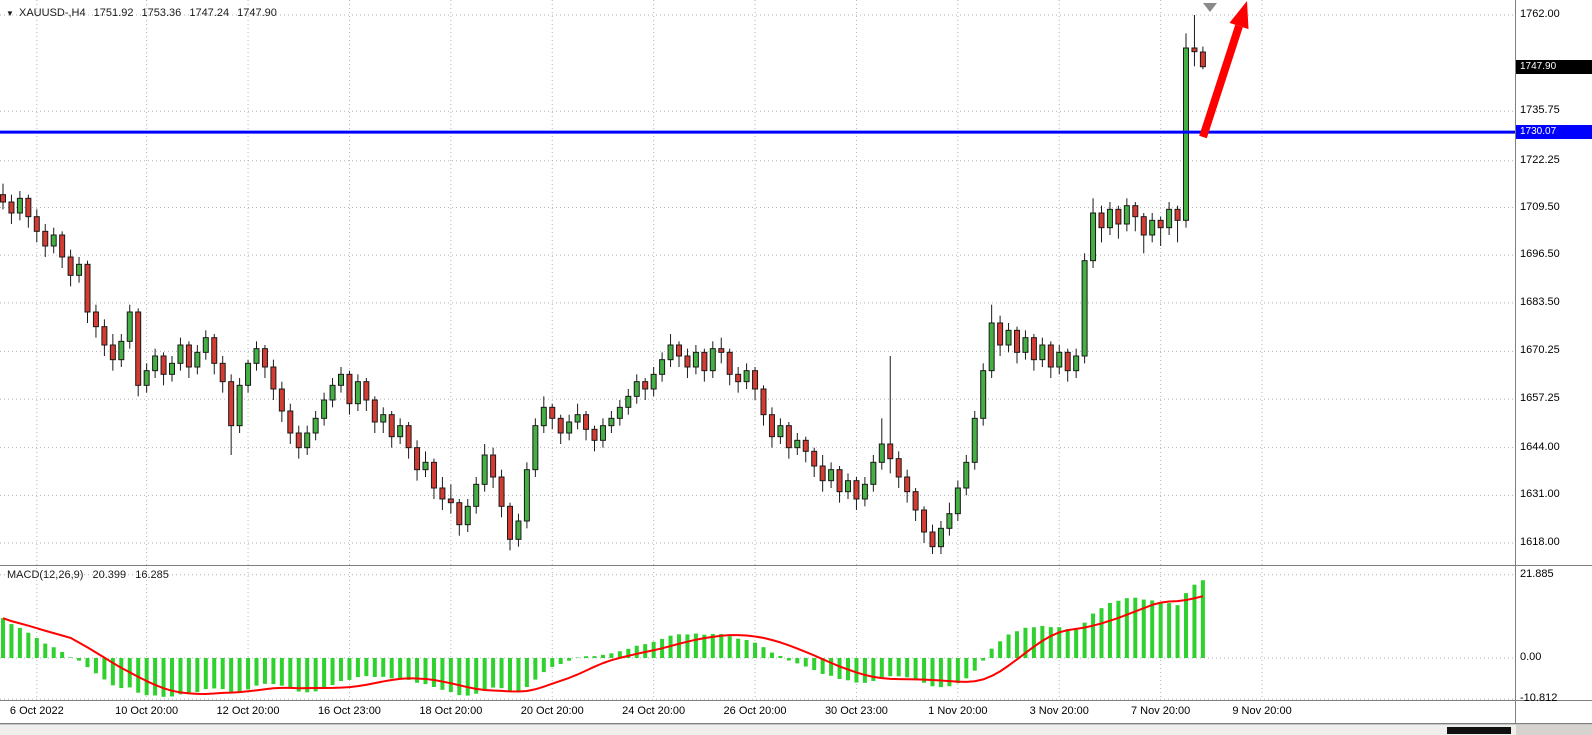  What do you see at coordinates (109, 575) in the screenshot?
I see `macd-main-value: 20.399` at bounding box center [109, 575].